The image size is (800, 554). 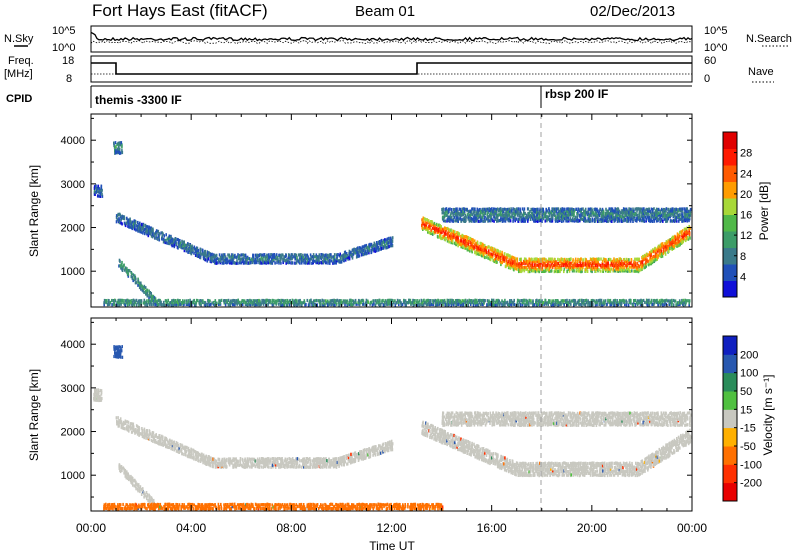 I want to click on noise-search-line, so click(x=391, y=41).